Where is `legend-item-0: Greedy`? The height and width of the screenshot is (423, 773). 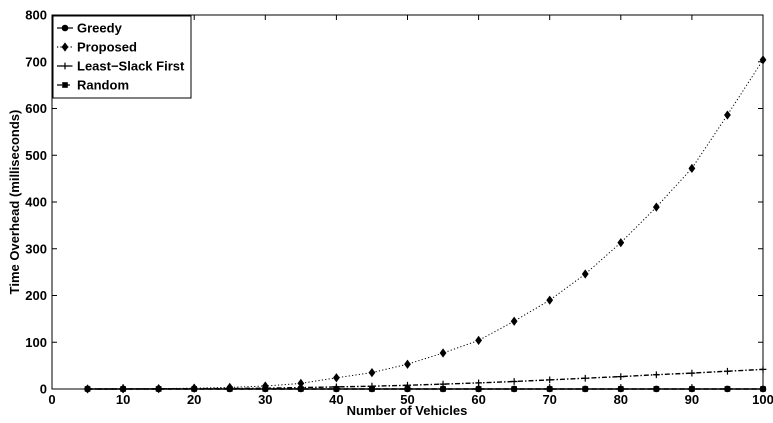
legend-item-0: Greedy is located at coordinates (90, 28).